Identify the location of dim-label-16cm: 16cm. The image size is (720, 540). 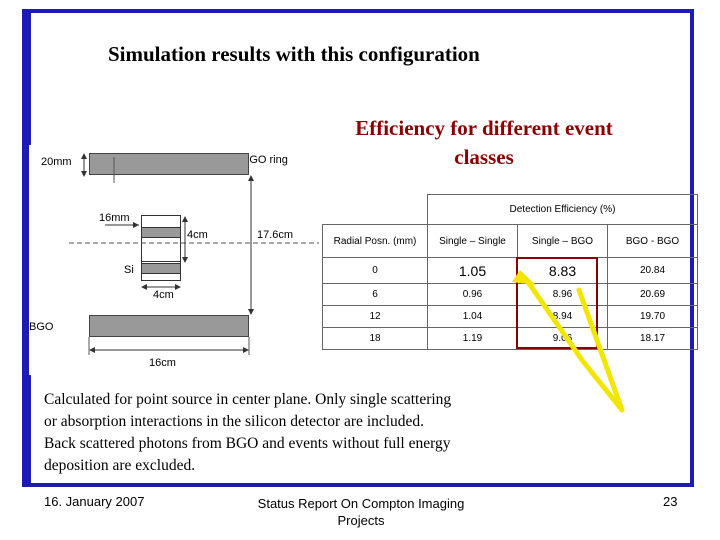
(162, 363).